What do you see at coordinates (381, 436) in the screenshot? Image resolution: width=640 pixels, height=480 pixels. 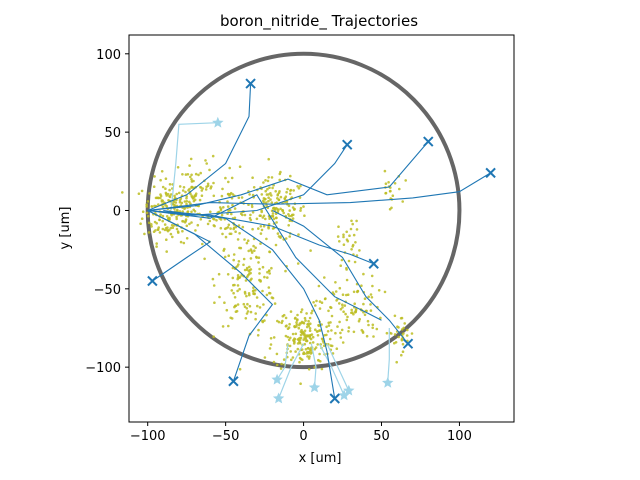 I see `x-tick-label: 50` at bounding box center [381, 436].